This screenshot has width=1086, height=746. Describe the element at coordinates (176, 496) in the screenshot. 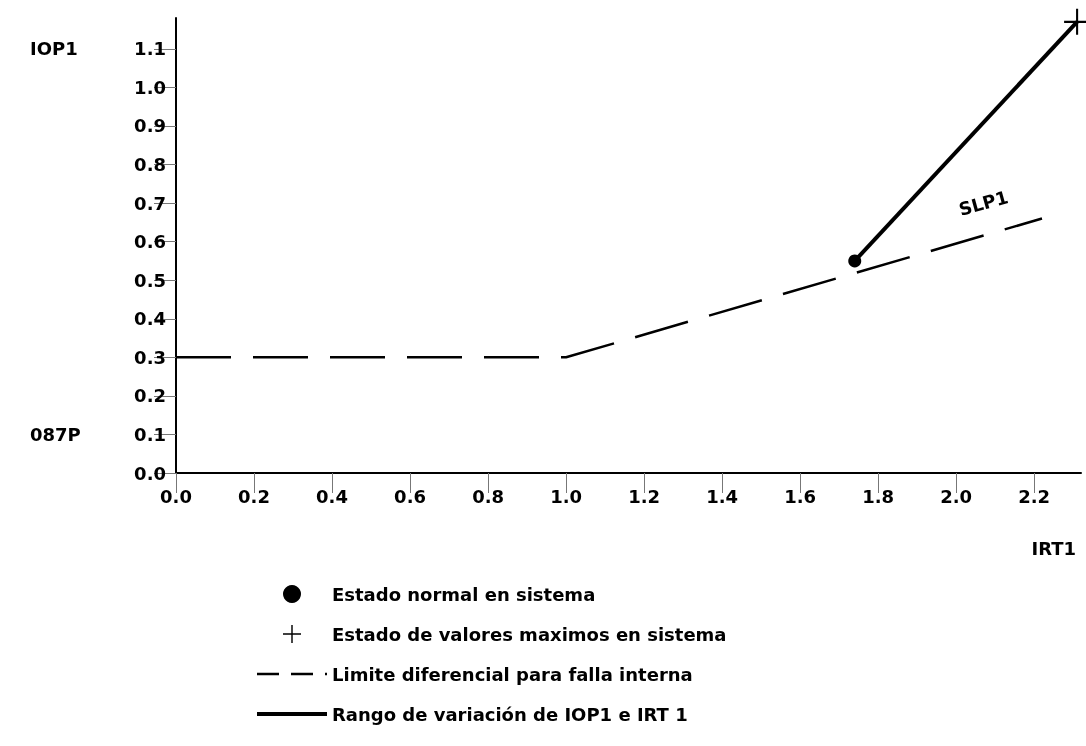

I see `x-tick-label: 0.0` at that location.